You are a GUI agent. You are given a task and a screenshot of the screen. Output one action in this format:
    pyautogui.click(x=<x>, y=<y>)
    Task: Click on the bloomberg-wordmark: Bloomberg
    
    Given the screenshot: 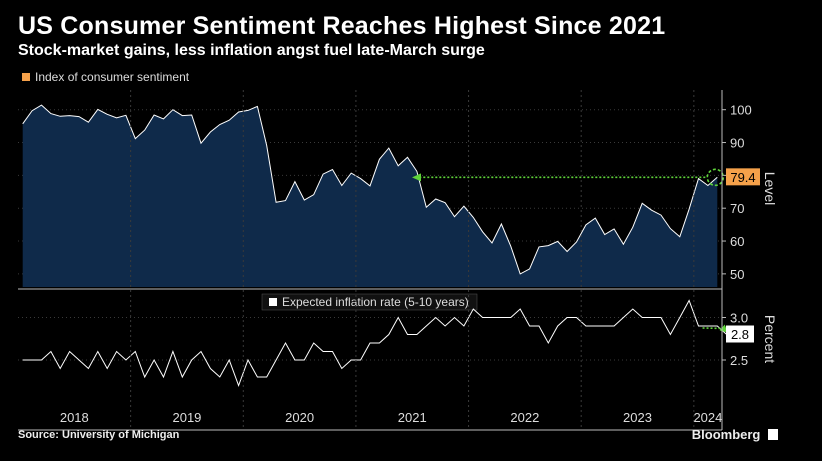 What is the action you would take?
    pyautogui.click(x=726, y=434)
    